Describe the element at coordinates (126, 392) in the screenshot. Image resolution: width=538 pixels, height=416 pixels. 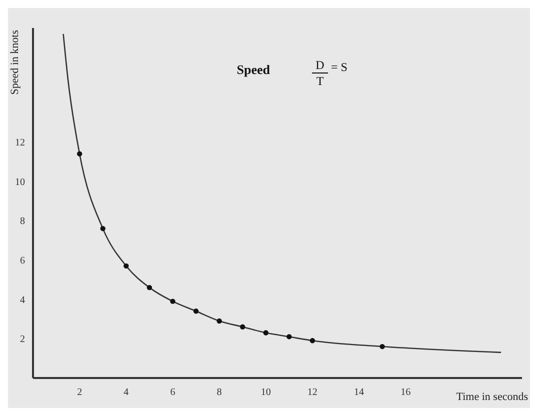
I see `x-tick-label: 4` at that location.